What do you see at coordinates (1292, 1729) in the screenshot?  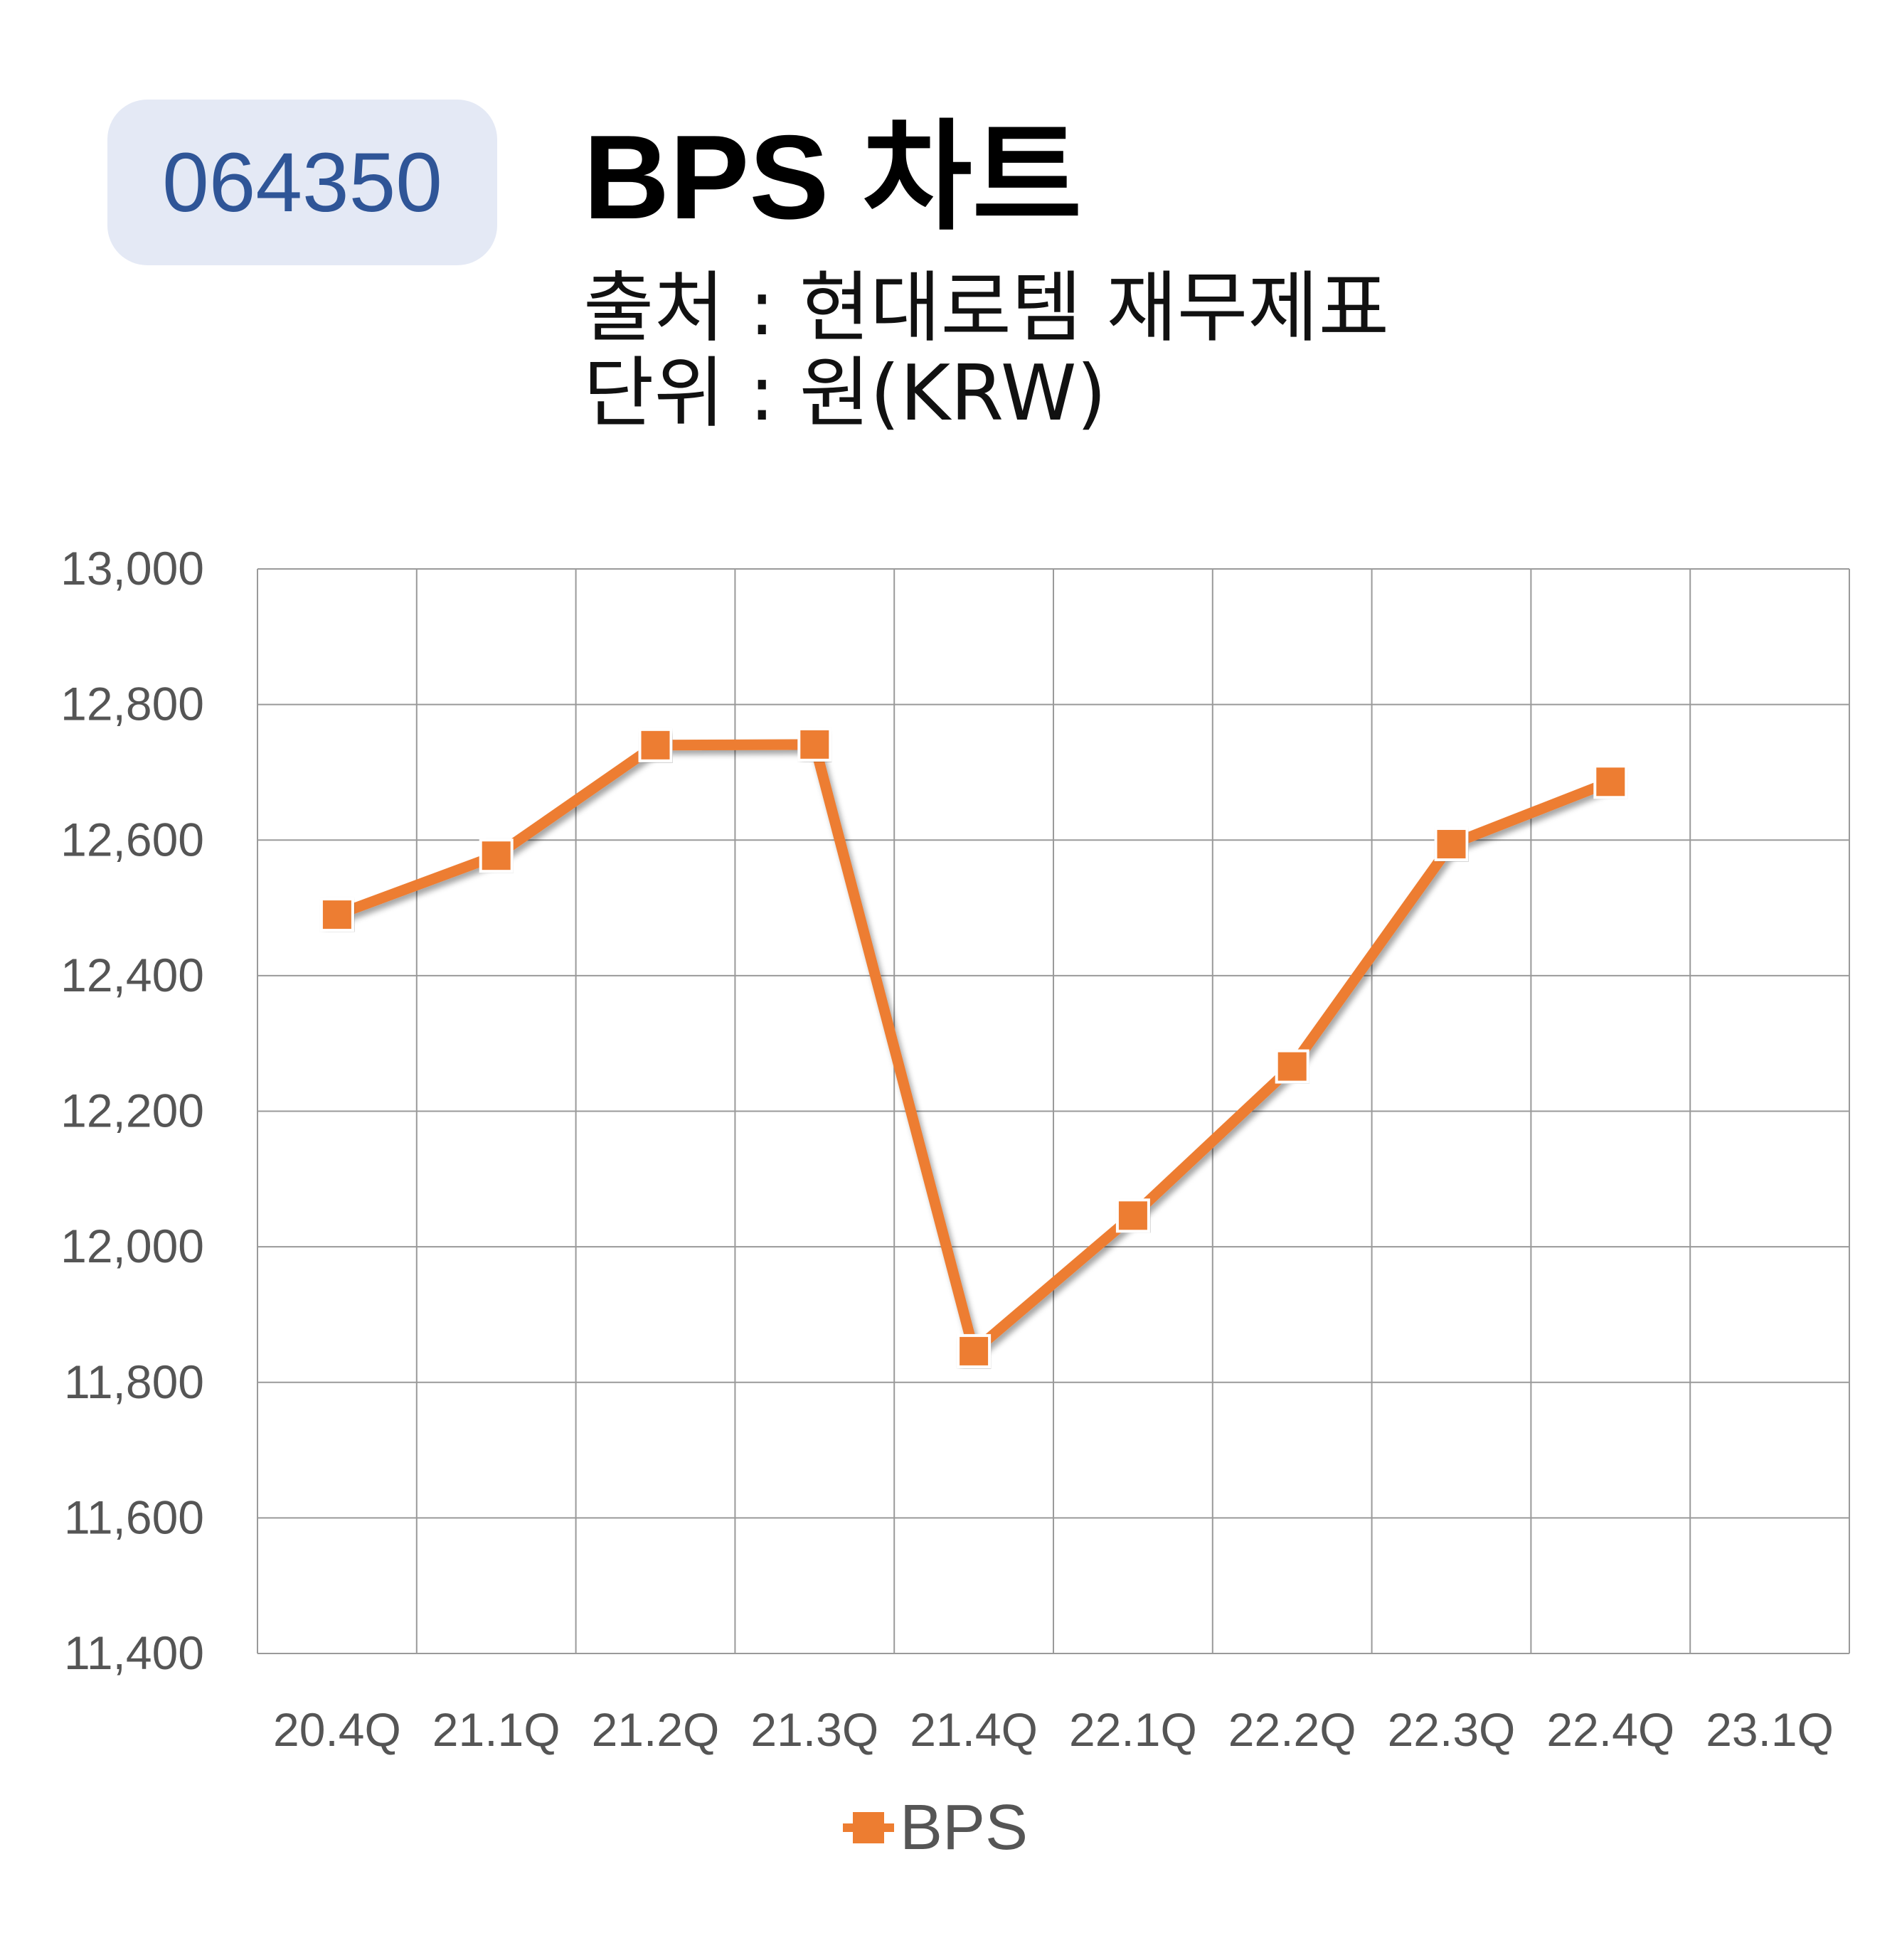 I see `x-tick-label: 22.2Q` at bounding box center [1292, 1729].